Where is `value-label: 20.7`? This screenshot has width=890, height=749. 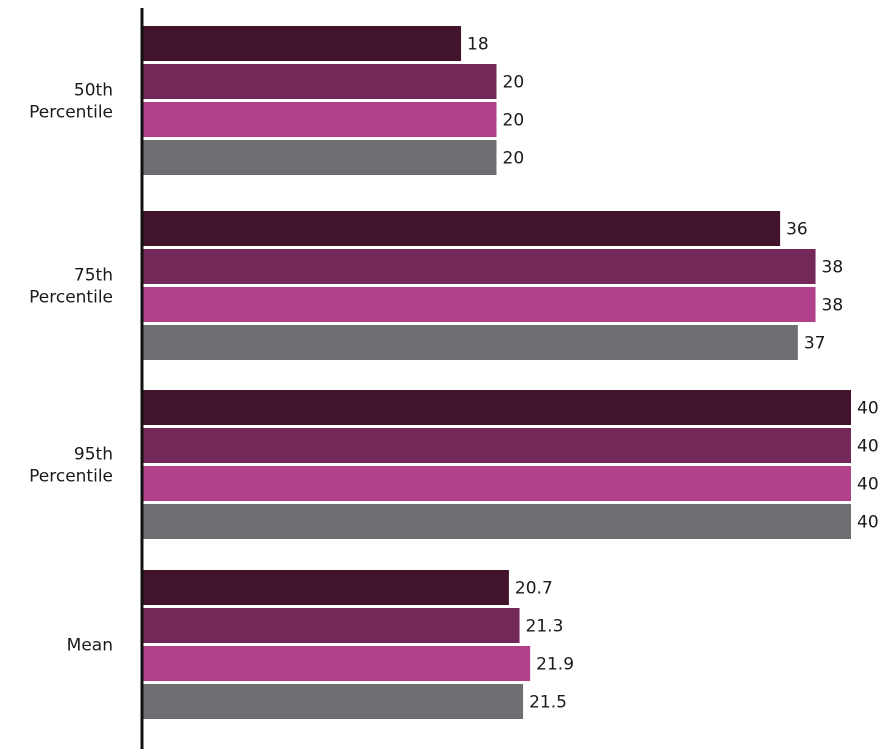
value-label: 20.7 is located at coordinates (534, 589).